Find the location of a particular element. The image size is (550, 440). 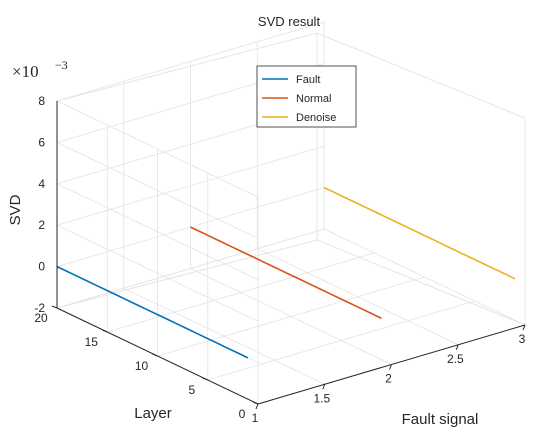

x-tick-label: 1.5 is located at coordinates (321, 398).